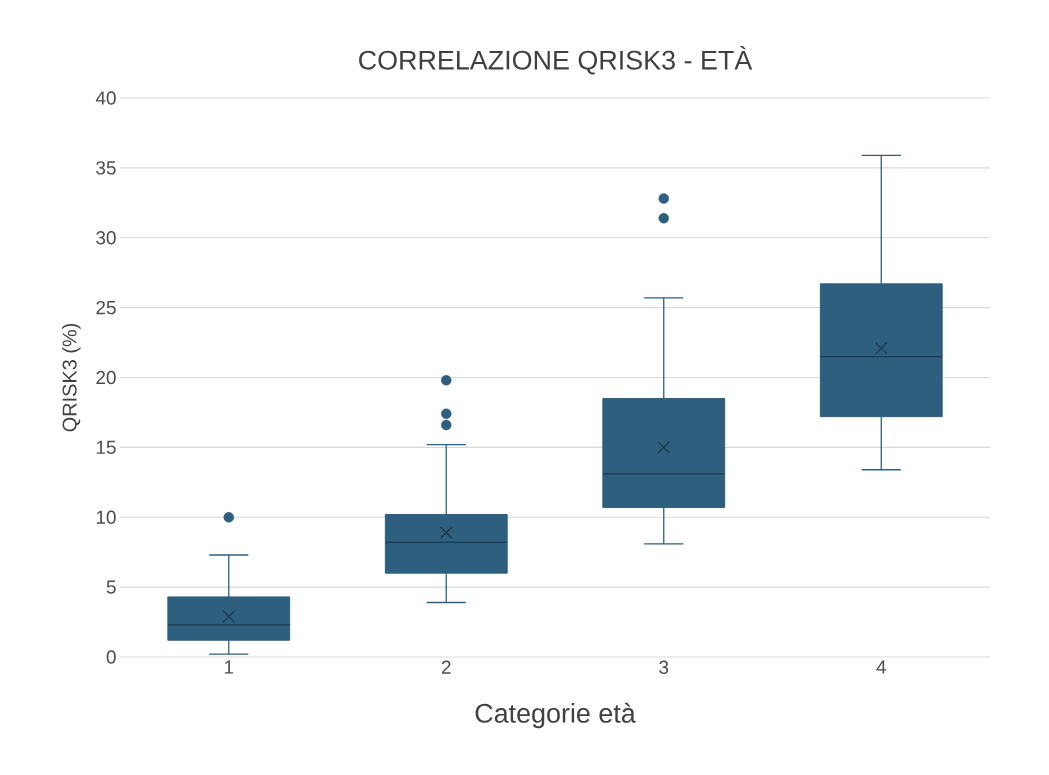 The height and width of the screenshot is (775, 1049). Describe the element at coordinates (881, 667) in the screenshot. I see `x-tick-label: 4` at that location.